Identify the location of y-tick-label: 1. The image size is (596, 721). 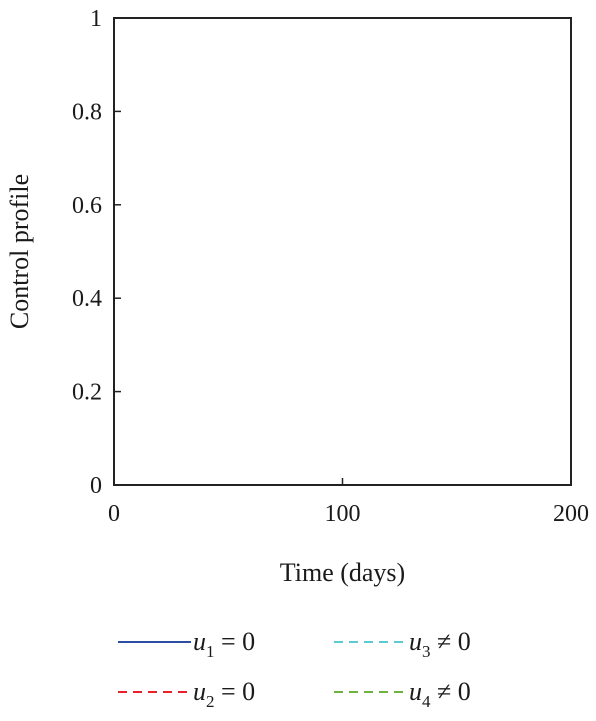
(96, 19).